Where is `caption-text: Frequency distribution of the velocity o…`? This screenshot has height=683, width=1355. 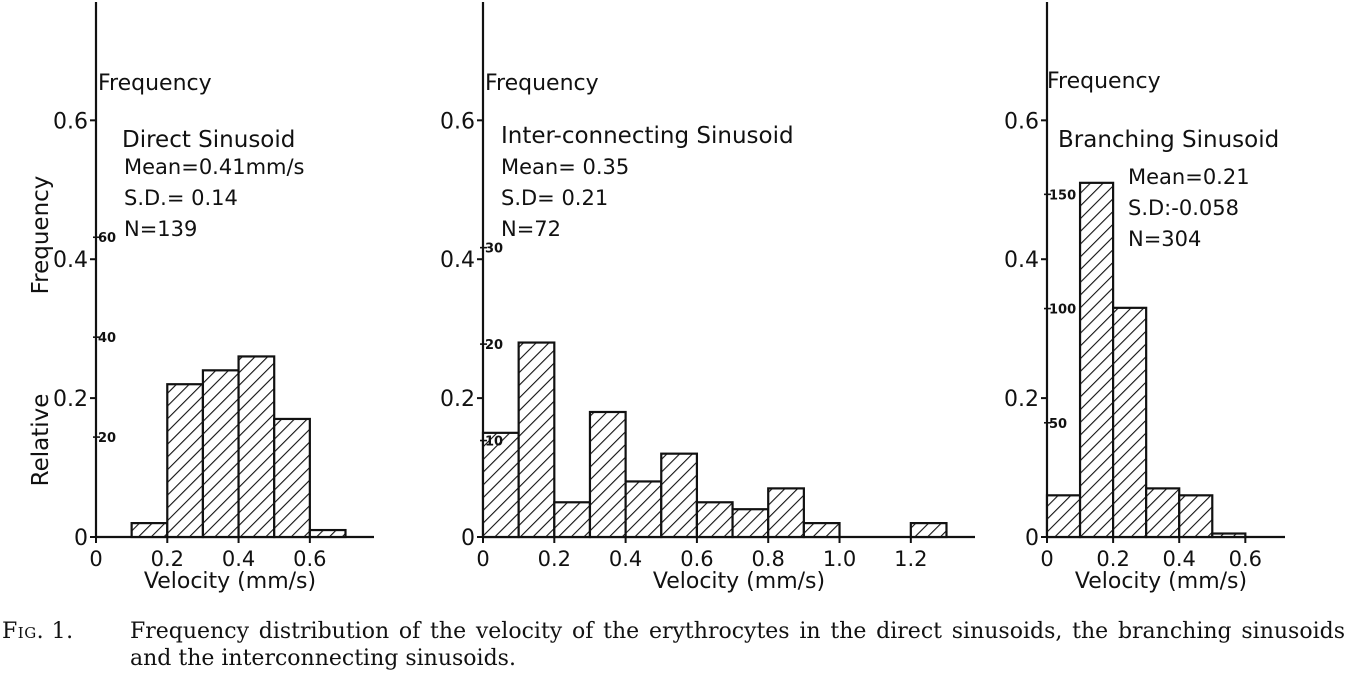 caption-text: Frequency distribution of the velocity o… is located at coordinates (737, 645).